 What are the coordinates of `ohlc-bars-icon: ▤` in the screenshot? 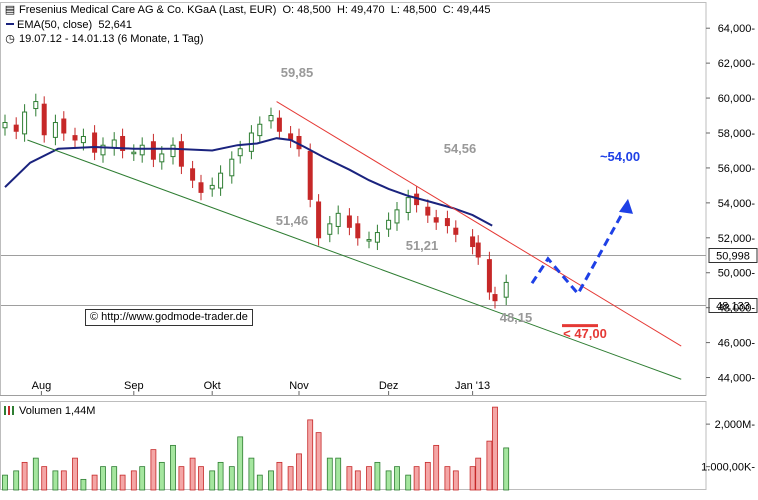 It's located at (10, 10).